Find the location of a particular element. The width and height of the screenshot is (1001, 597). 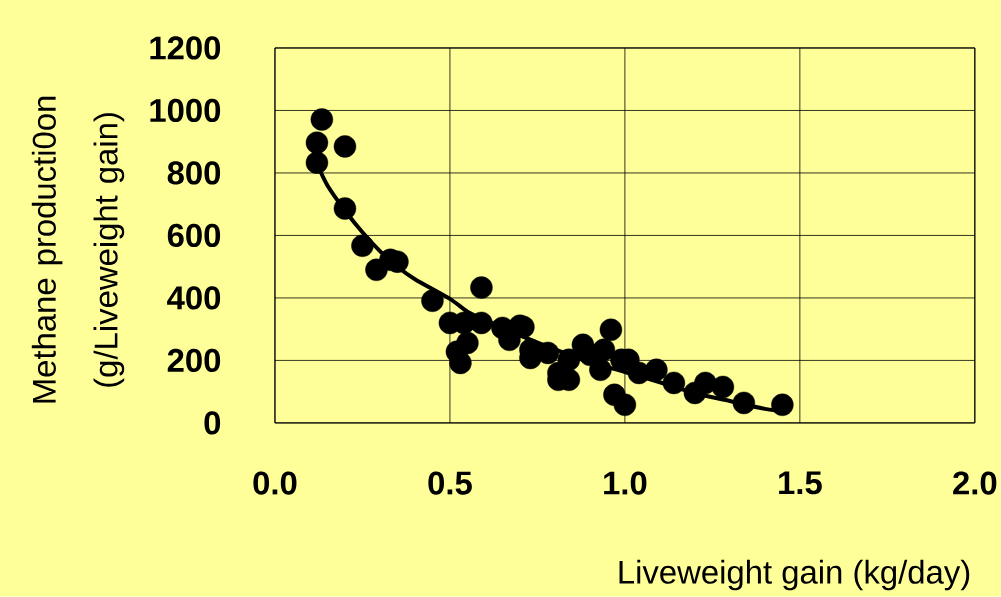

y-tick-label: 200 is located at coordinates (194, 360).